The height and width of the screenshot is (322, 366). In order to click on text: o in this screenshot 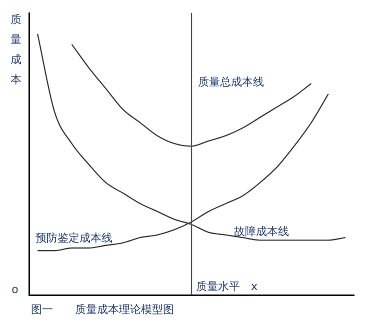, I will do `click(15, 289)`.